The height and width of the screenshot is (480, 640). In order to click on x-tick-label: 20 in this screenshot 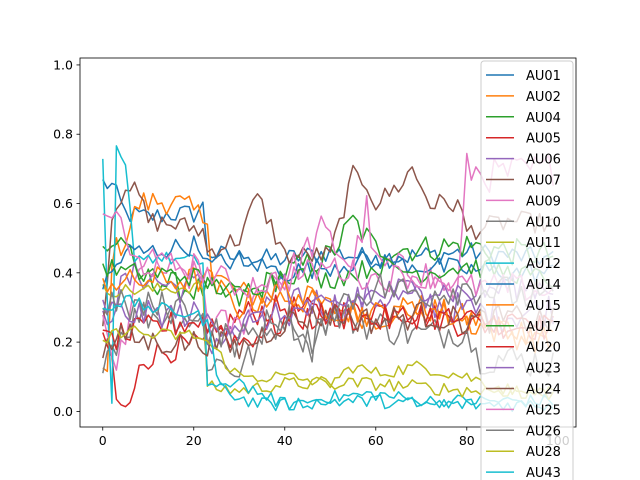, I will do `click(194, 440)`.